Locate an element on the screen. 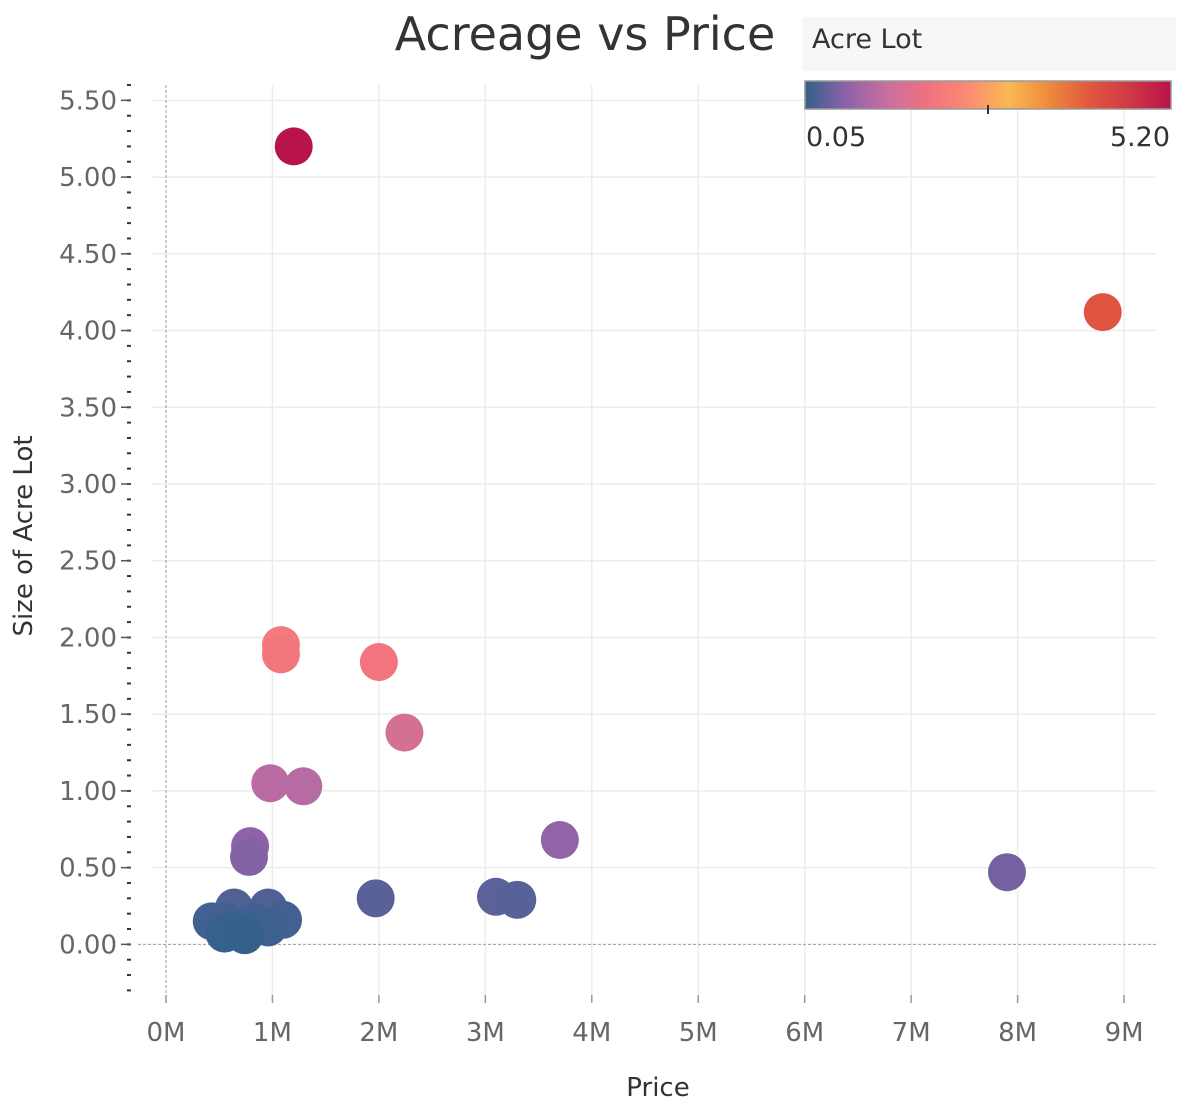 The image size is (1186, 1106). x-tick-label: 1M is located at coordinates (272, 1033).